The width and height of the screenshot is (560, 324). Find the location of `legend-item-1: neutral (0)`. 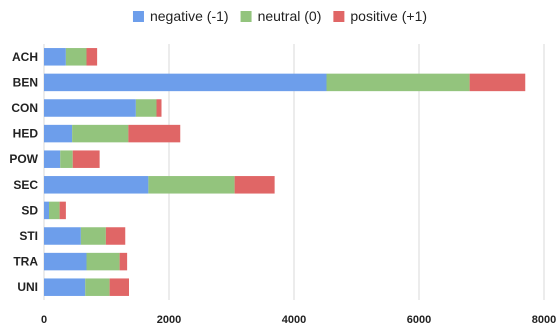

legend-item-1: neutral (0) is located at coordinates (281, 16).